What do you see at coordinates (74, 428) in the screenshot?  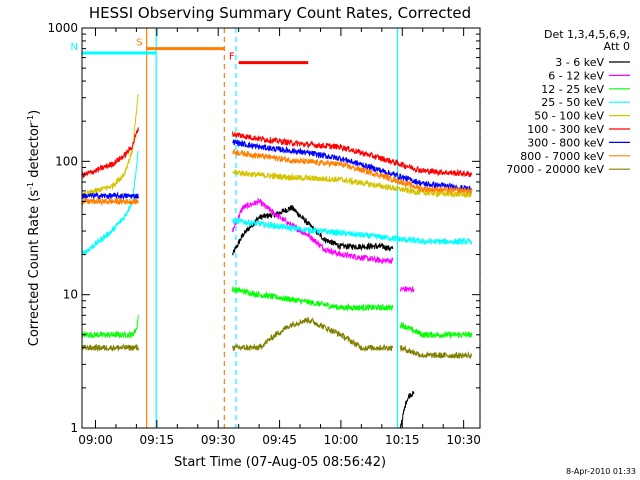 I see `y-tick-label-0: 1` at bounding box center [74, 428].